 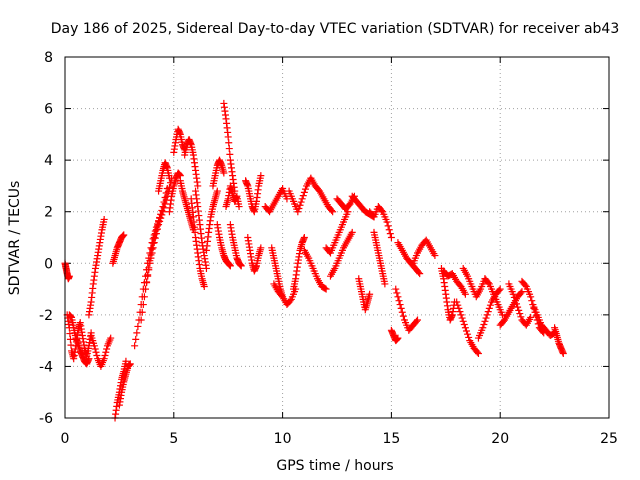 I want to click on y-tick-label: -2, so click(x=46, y=316).